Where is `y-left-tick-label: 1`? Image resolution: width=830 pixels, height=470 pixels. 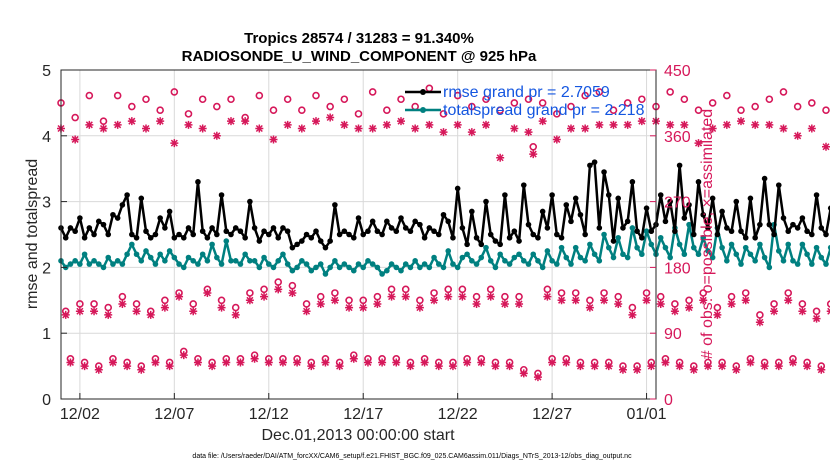
y-left-tick-label: 1 is located at coordinates (46, 334).